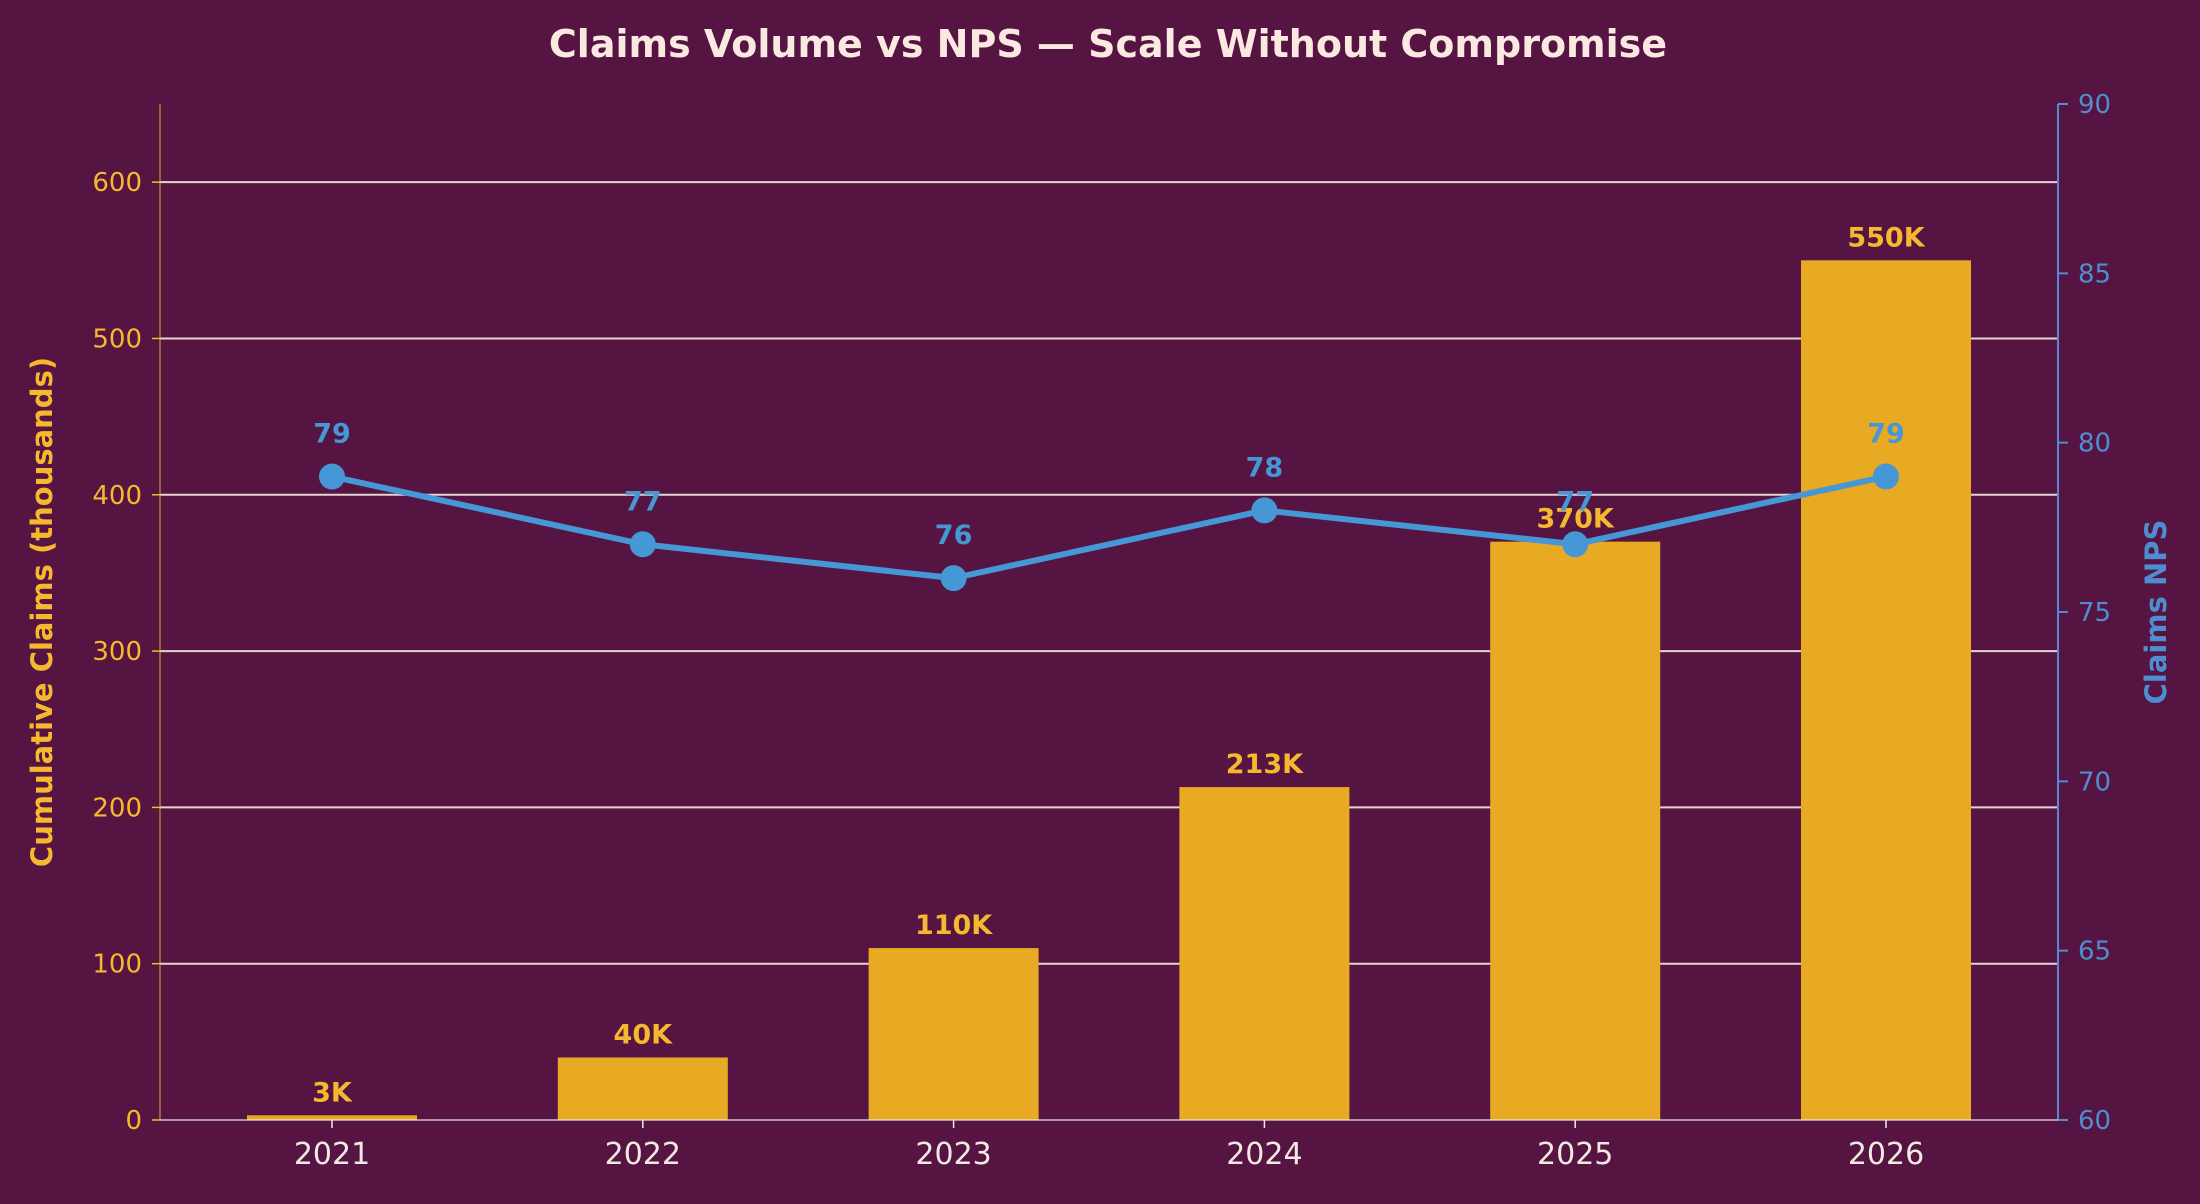 This screenshot has height=1204, width=2200. I want to click on y-left-tick-label-100: 100, so click(117, 965).